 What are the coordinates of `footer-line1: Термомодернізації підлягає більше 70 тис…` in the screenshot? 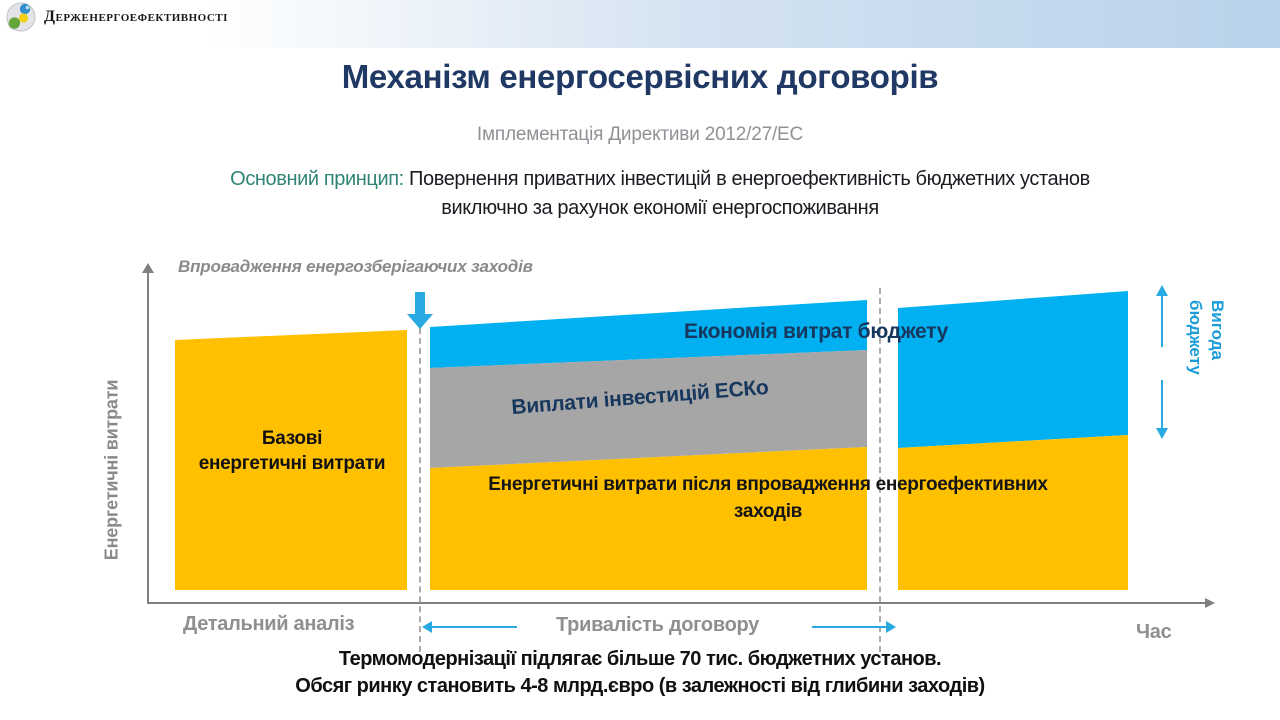 It's located at (640, 659).